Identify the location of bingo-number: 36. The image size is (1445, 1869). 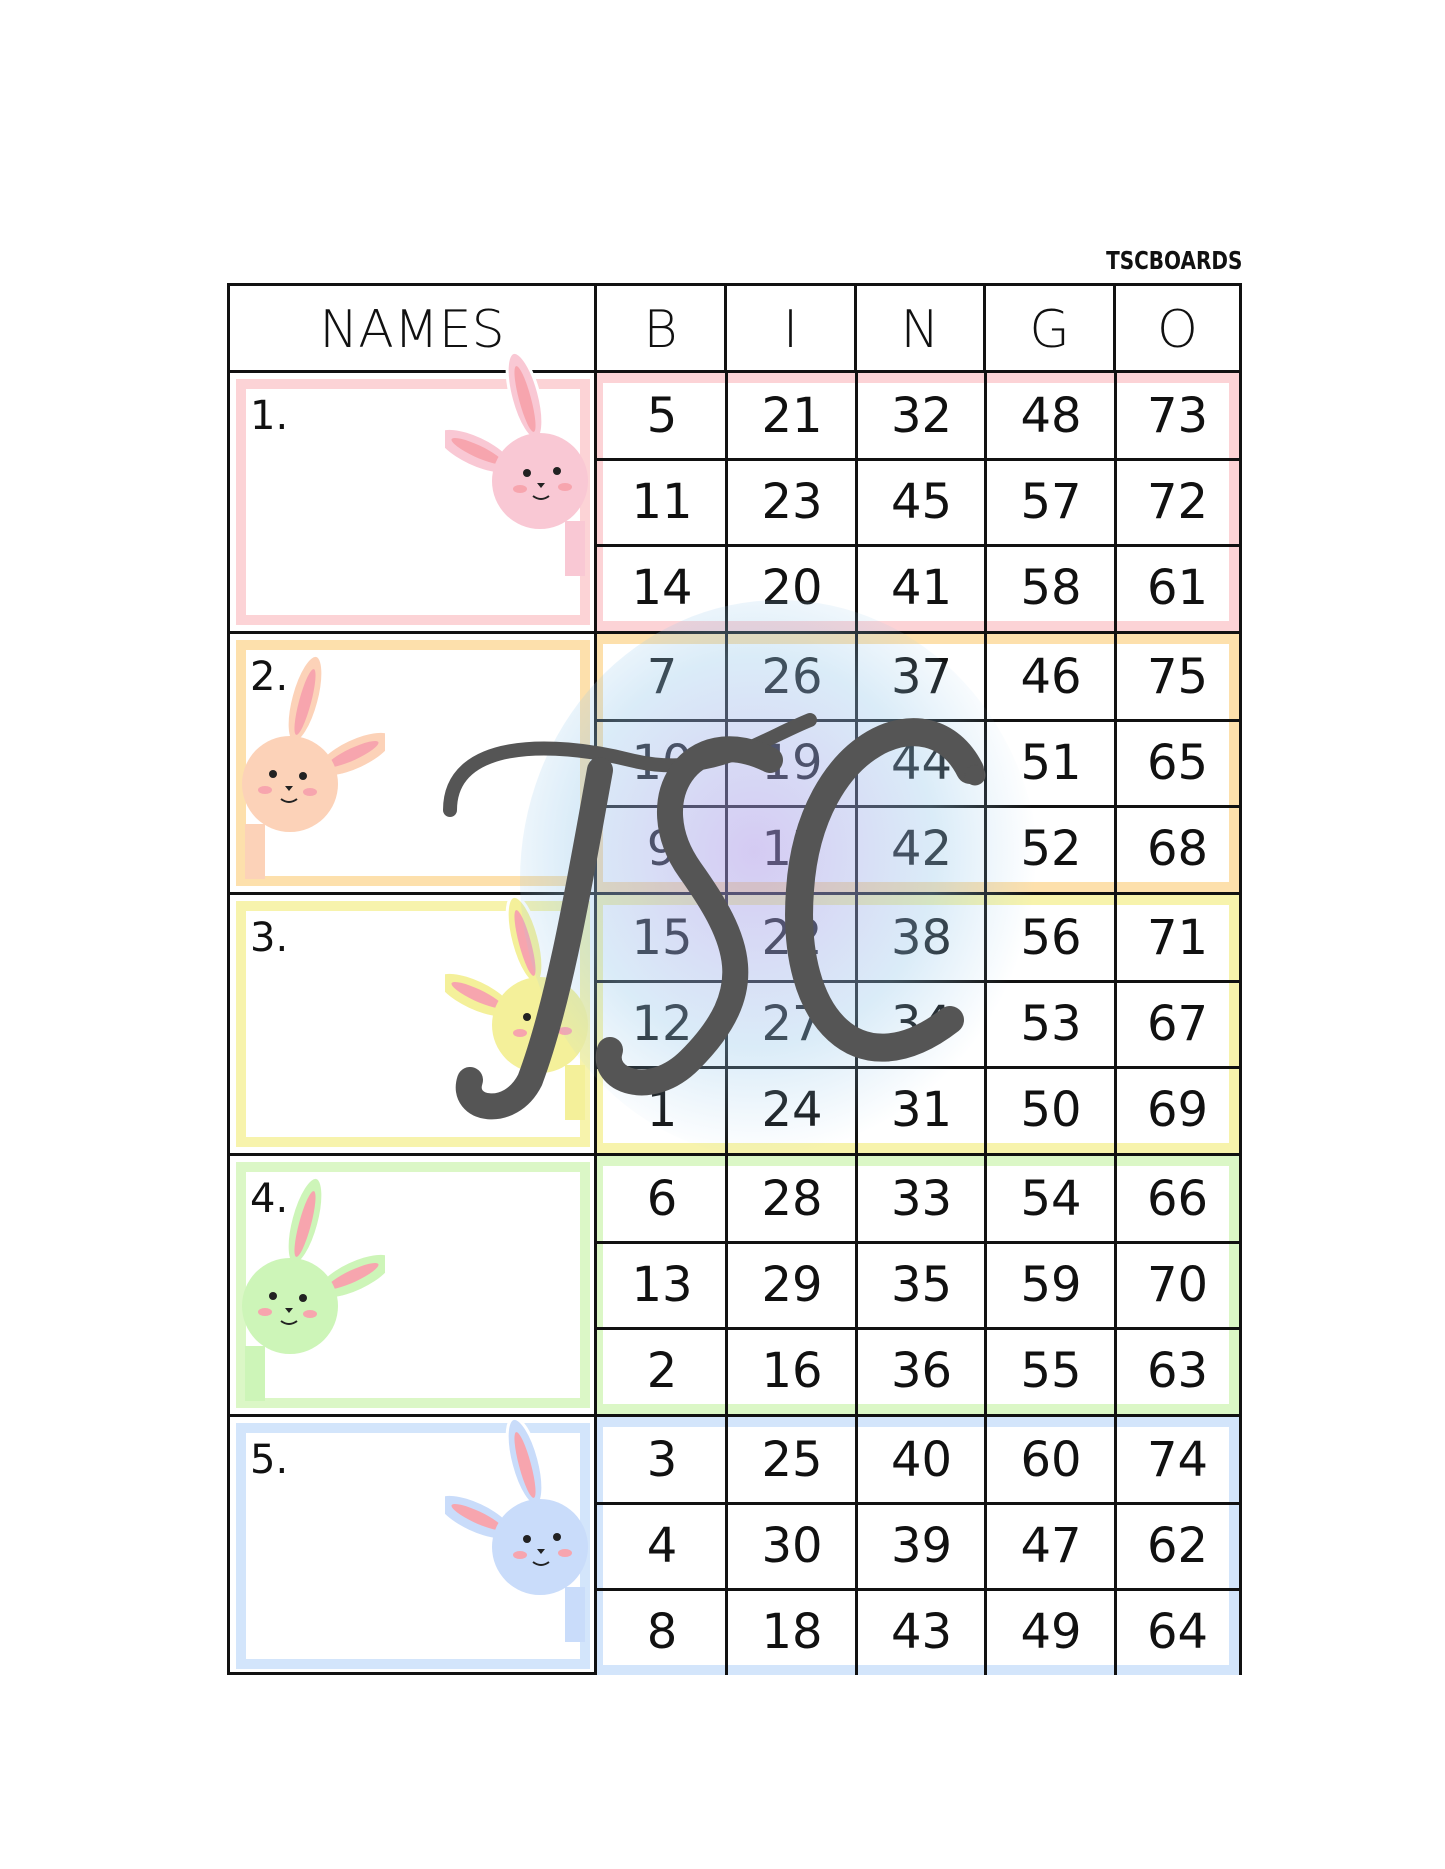
(921, 1371).